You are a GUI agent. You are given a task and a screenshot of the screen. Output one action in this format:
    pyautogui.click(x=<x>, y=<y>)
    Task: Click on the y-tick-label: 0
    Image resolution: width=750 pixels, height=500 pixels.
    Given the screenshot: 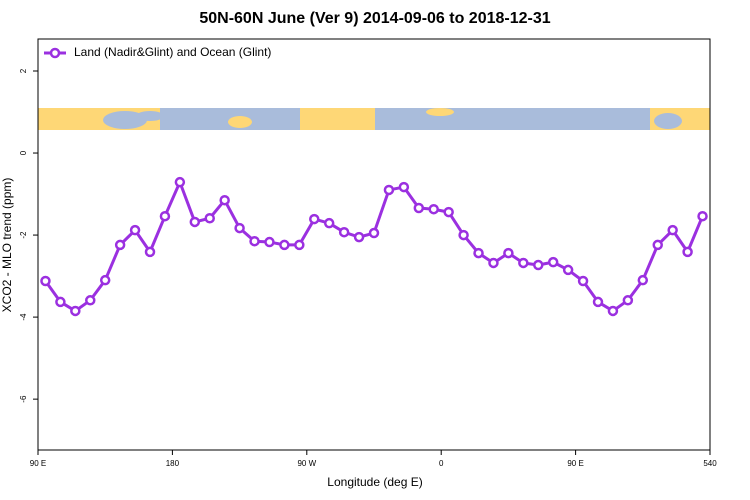 What is the action you would take?
    pyautogui.click(x=23, y=152)
    